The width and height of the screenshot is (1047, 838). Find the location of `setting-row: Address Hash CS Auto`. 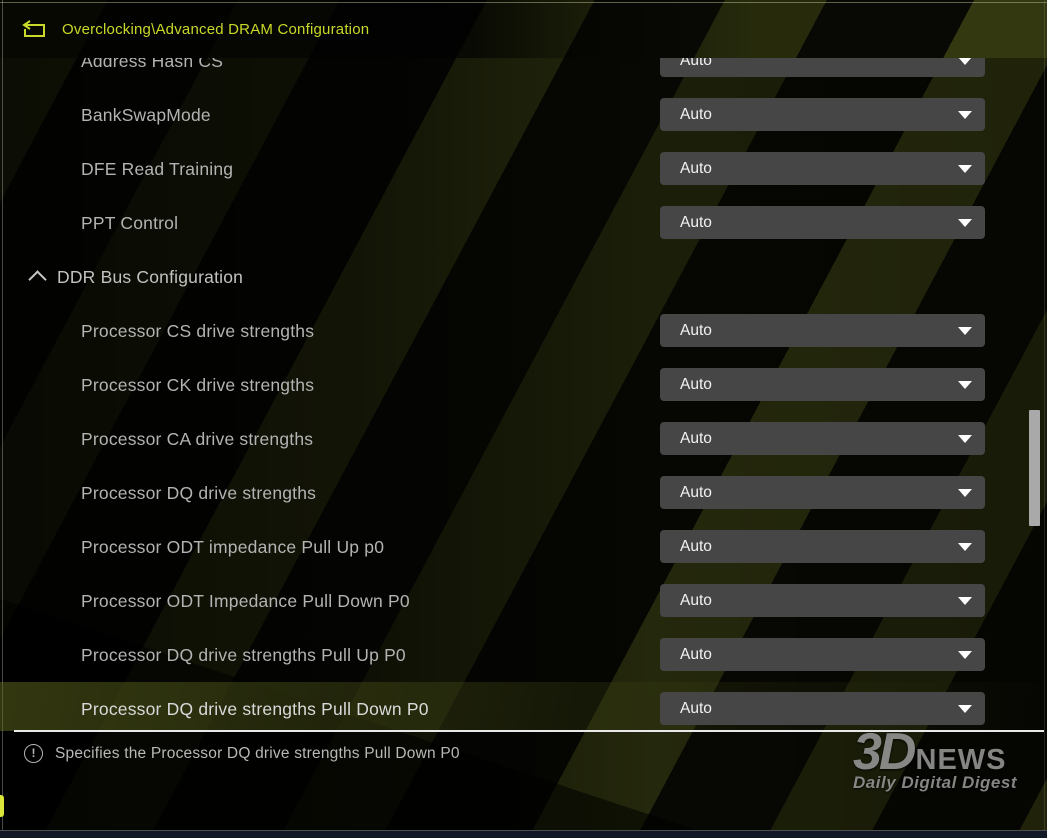

setting-row: Address Hash CS Auto is located at coordinates (523, 73).